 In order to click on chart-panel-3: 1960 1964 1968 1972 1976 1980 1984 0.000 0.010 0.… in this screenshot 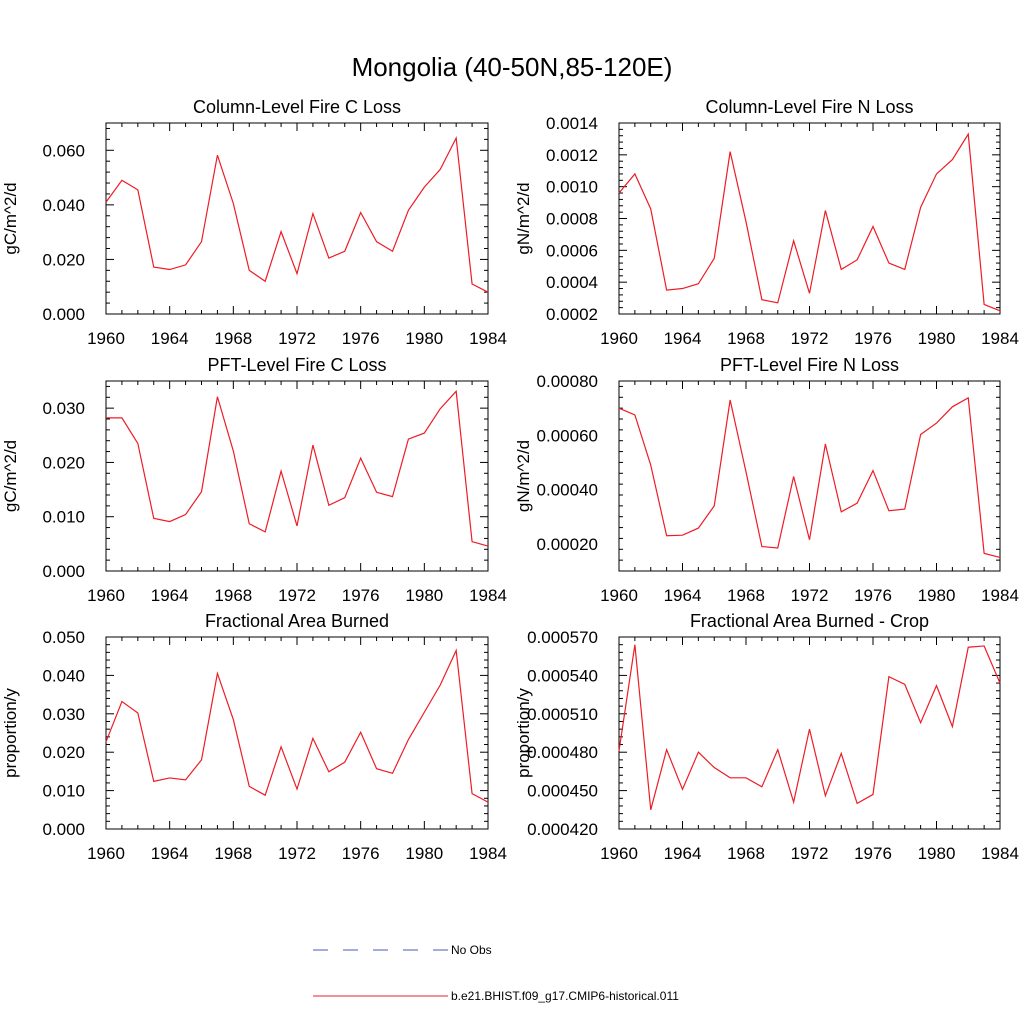, I will do `click(254, 480)`.